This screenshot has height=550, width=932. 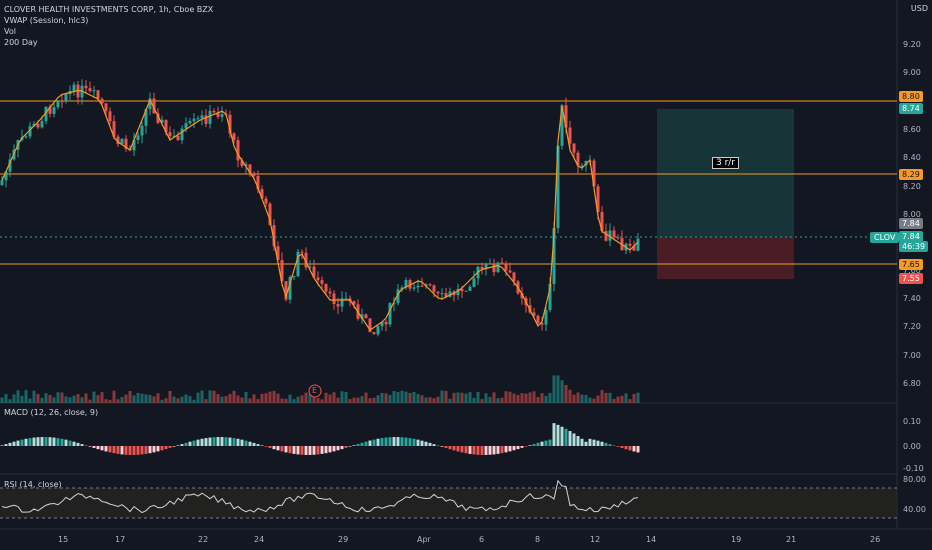 What do you see at coordinates (320, 439) in the screenshot?
I see `macd-histogram` at bounding box center [320, 439].